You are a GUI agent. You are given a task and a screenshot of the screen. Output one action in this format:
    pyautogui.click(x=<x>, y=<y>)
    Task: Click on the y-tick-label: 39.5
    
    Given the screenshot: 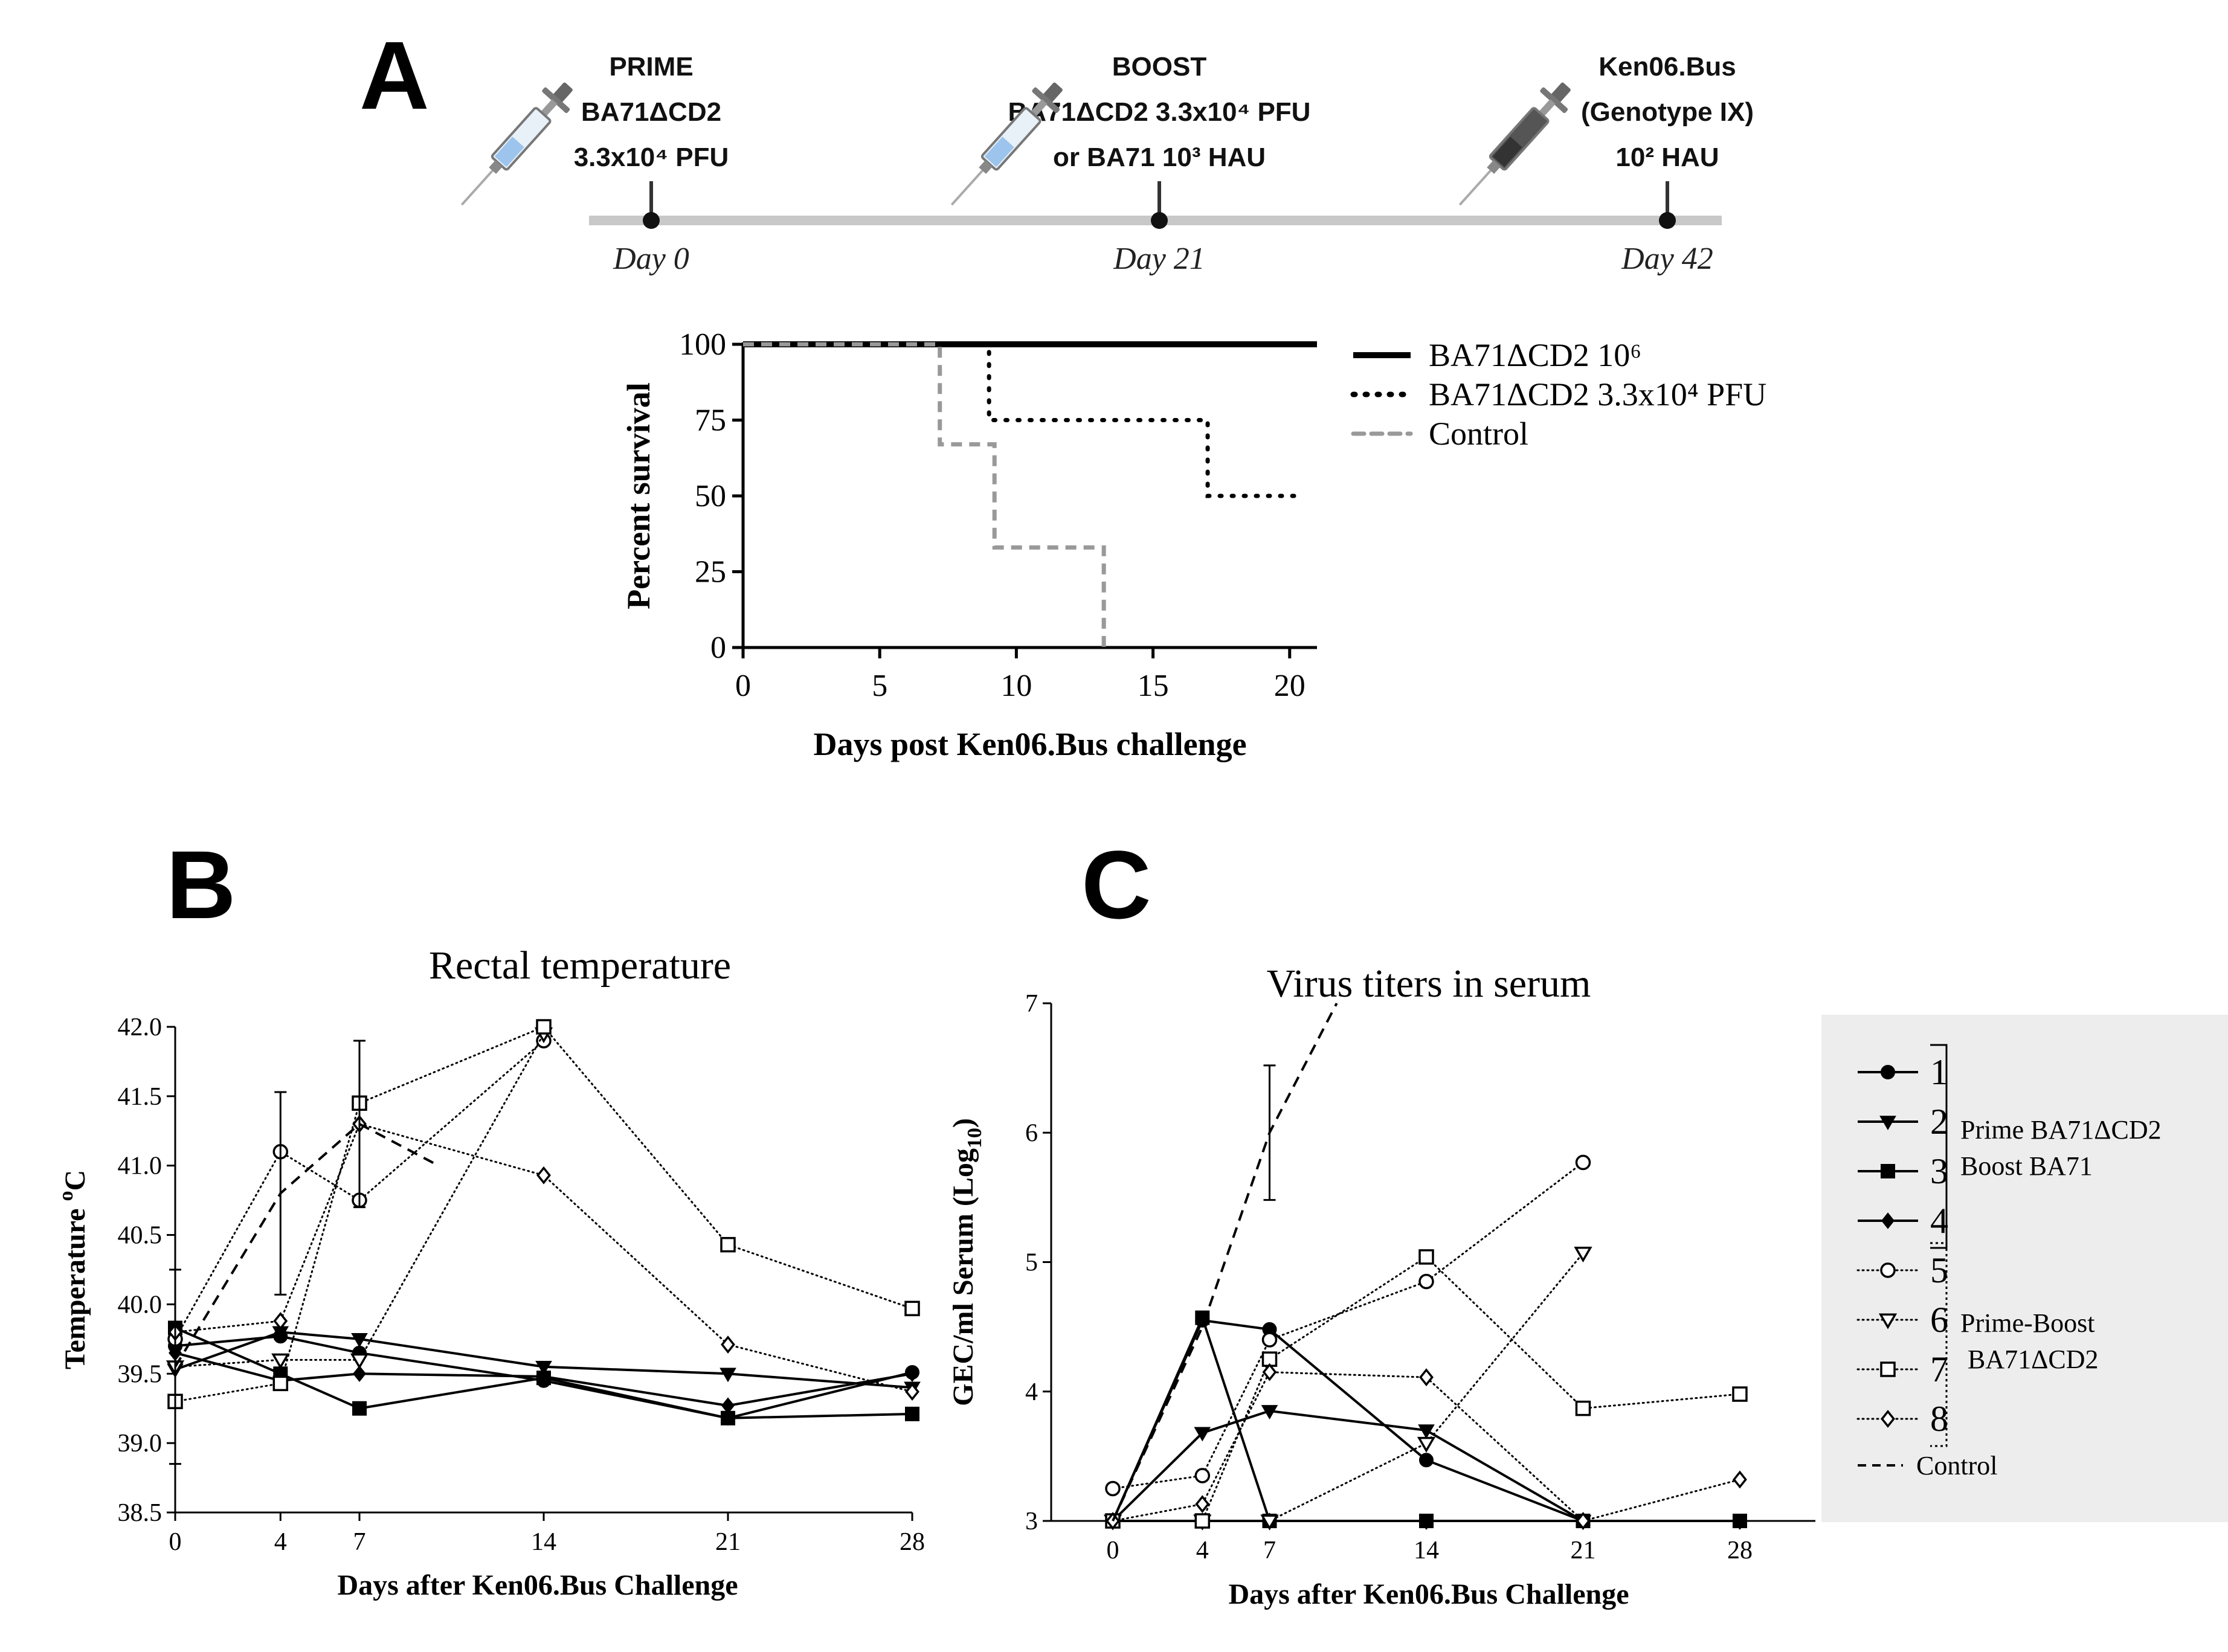 What is the action you would take?
    pyautogui.click(x=141, y=1374)
    